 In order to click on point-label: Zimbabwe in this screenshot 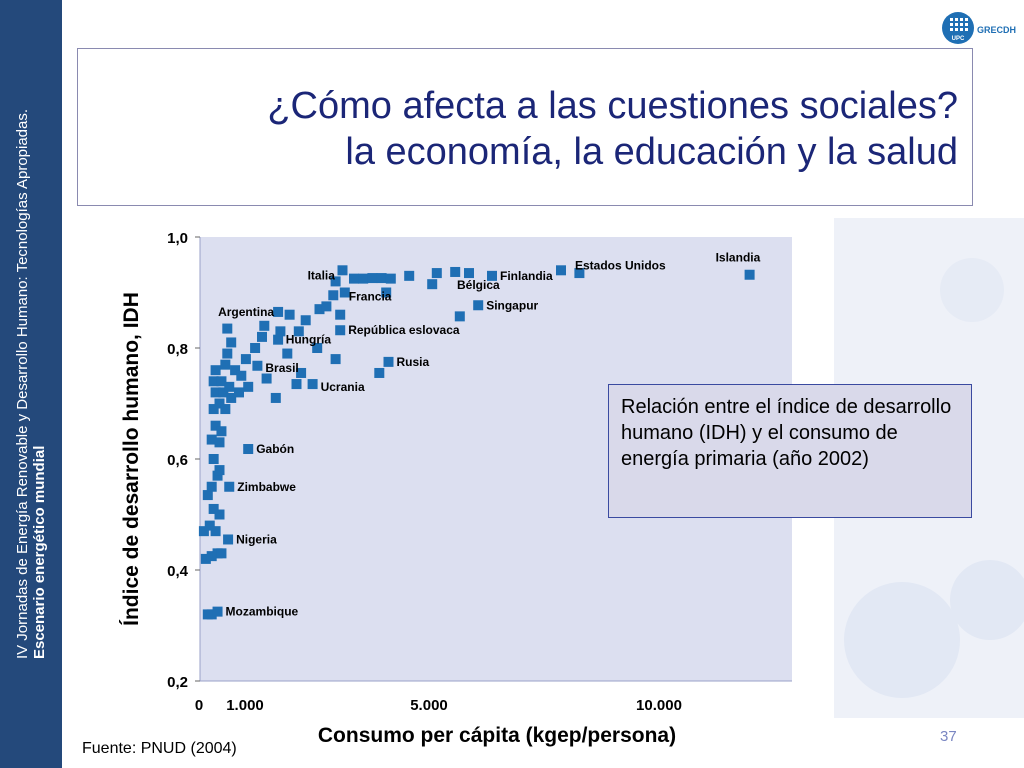, I will do `click(266, 487)`.